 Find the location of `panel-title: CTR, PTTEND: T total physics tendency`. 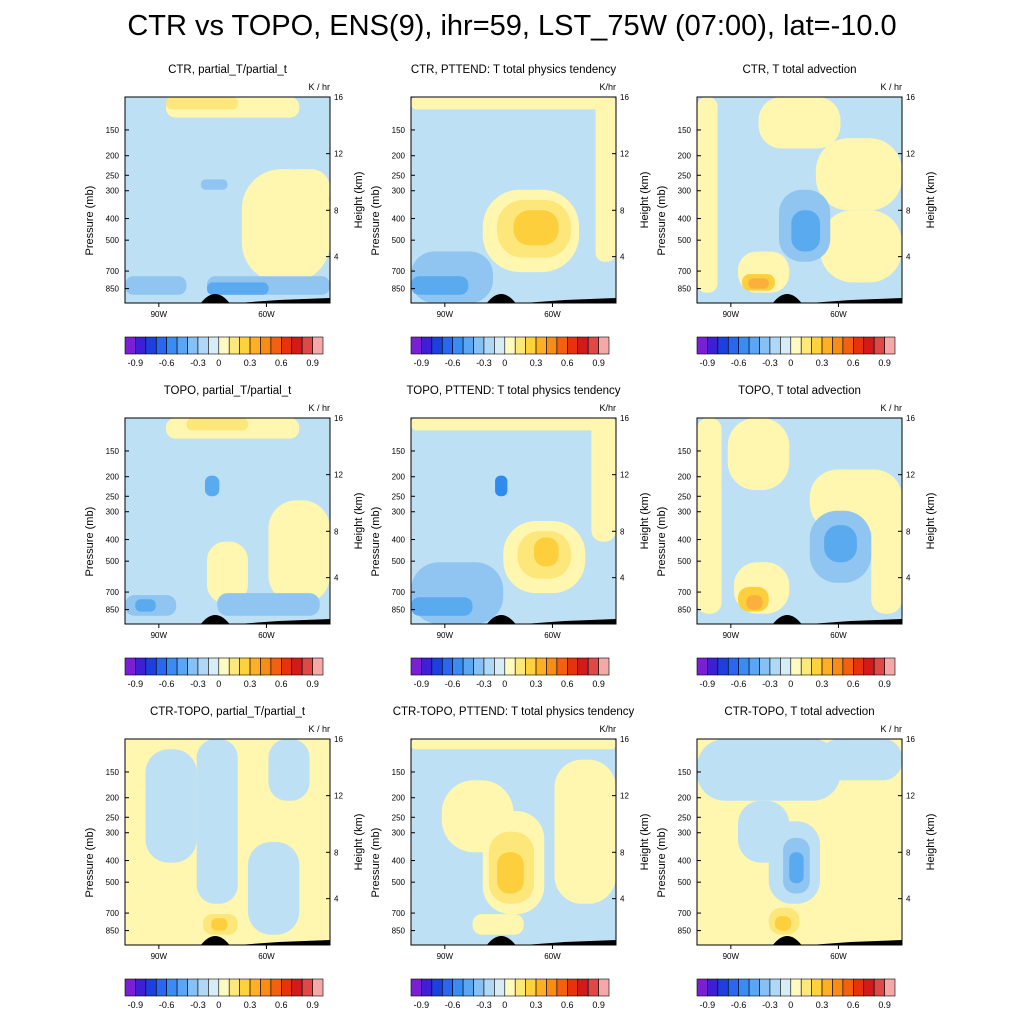

panel-title: CTR, PTTEND: T total physics tendency is located at coordinates (514, 70).